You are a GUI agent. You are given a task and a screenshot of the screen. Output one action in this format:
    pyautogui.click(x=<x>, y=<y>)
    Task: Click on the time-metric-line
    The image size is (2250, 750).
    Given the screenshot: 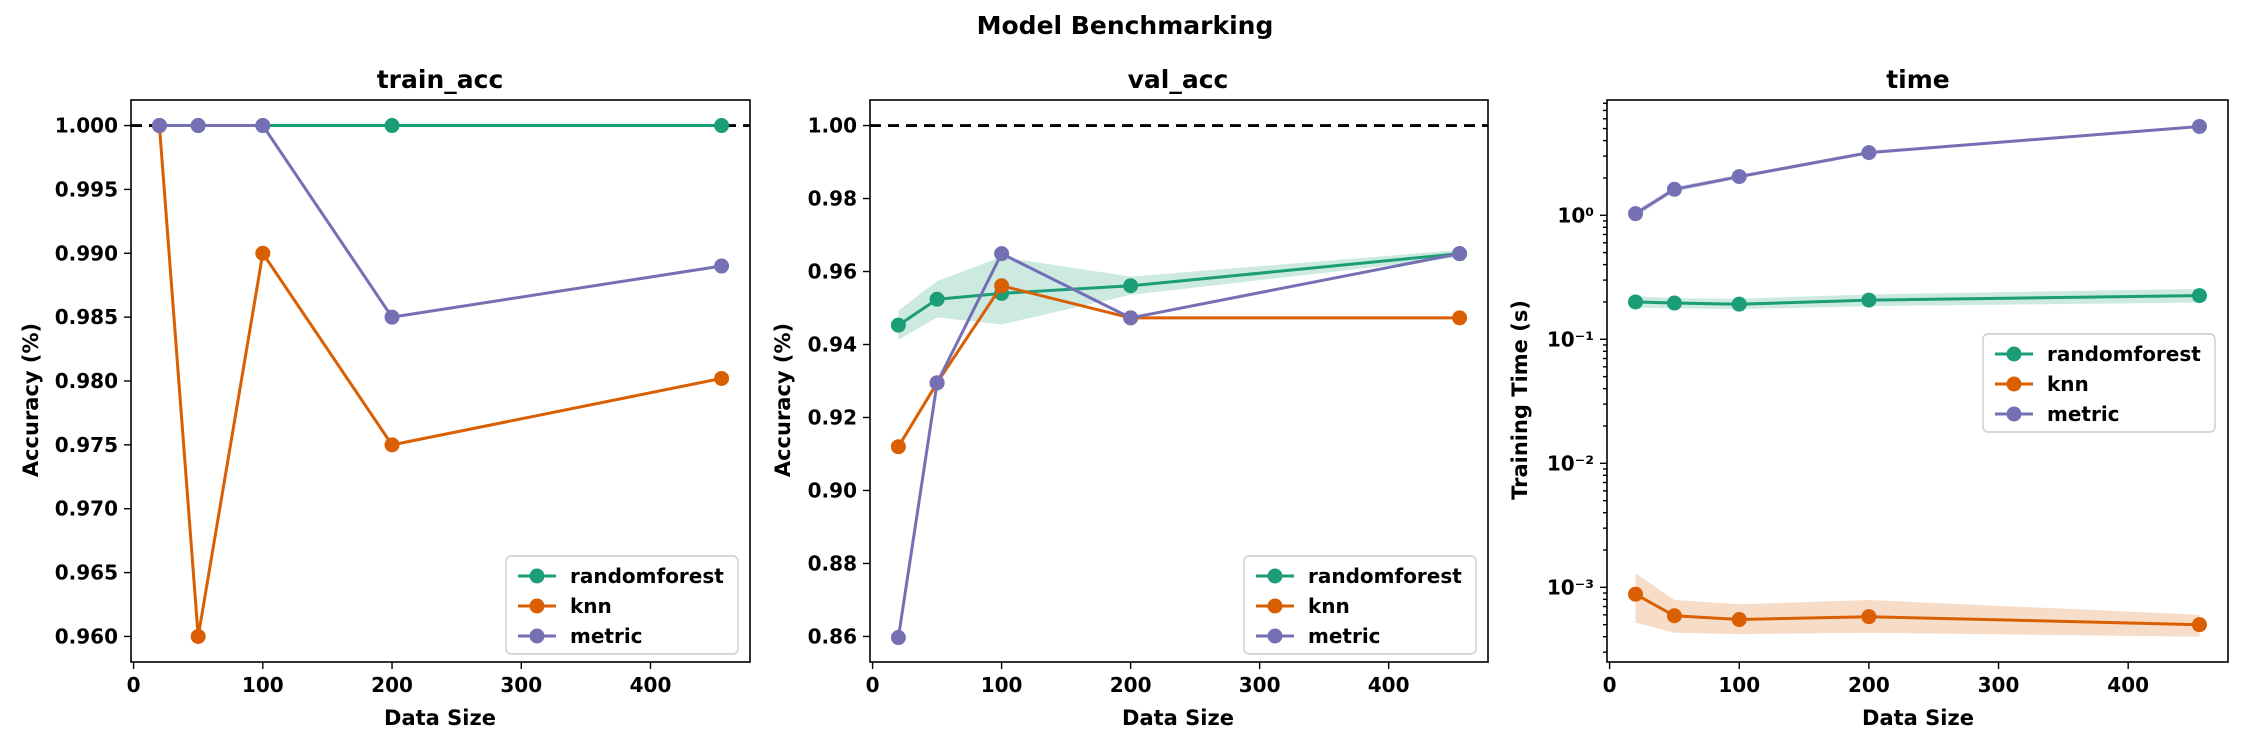 What is the action you would take?
    pyautogui.click(x=1917, y=170)
    